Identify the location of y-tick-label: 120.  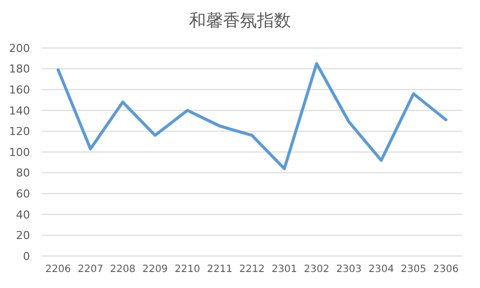
(19, 131).